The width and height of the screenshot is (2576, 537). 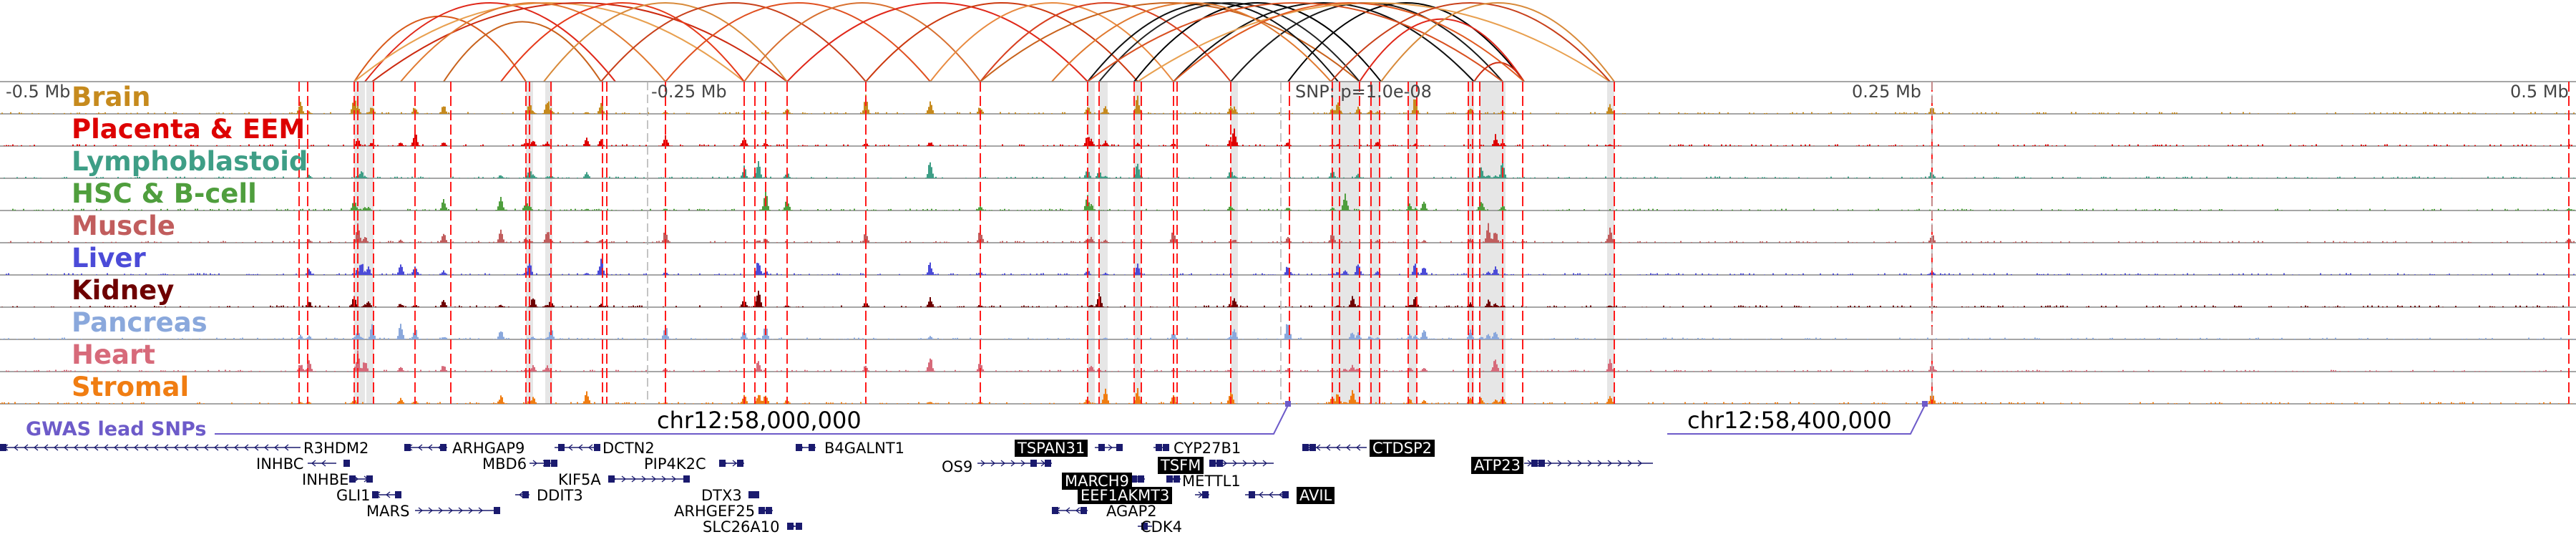 I want to click on gene-label: SLC26A10, so click(x=741, y=527).